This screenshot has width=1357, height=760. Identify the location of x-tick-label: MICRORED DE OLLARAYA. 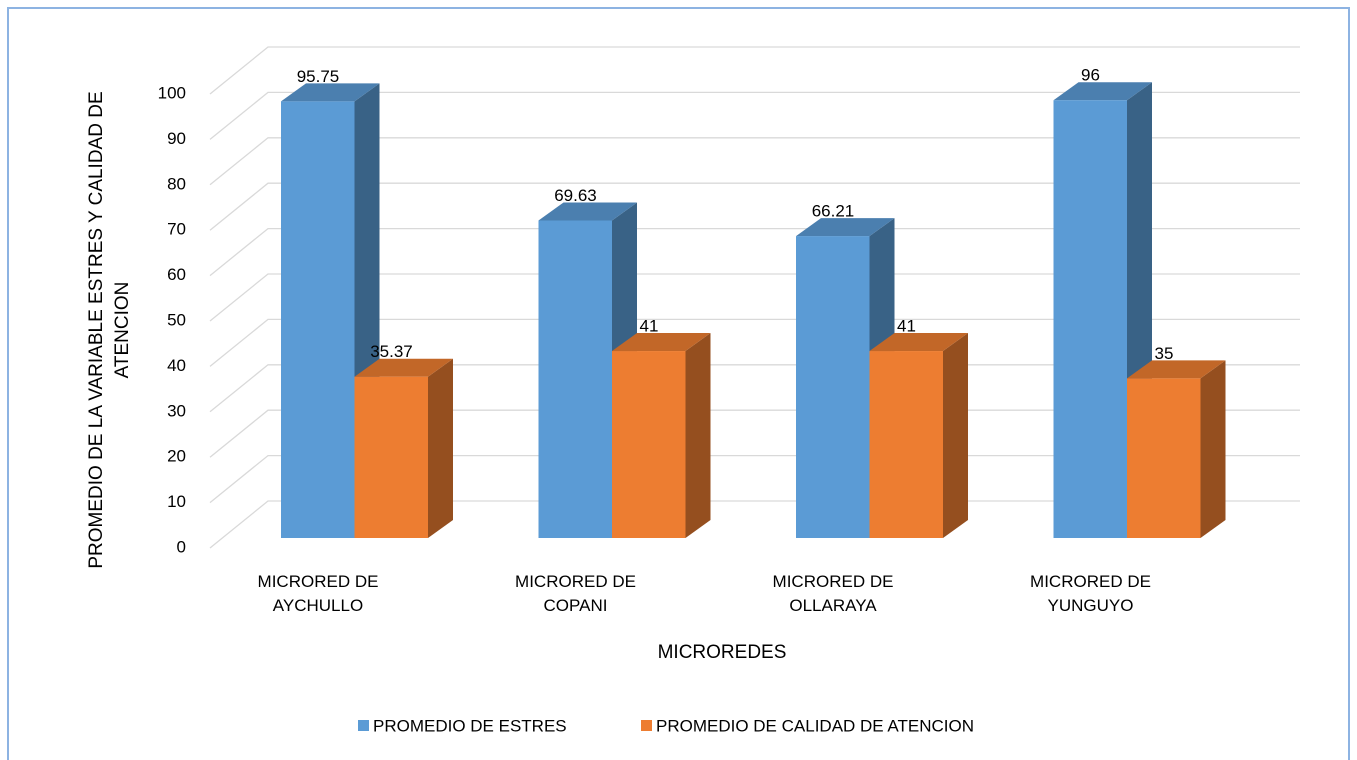
(833, 593).